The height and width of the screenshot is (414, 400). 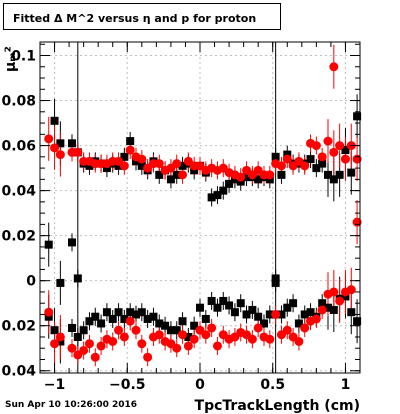 I want to click on y-tick-label: 0.04, so click(x=18, y=192).